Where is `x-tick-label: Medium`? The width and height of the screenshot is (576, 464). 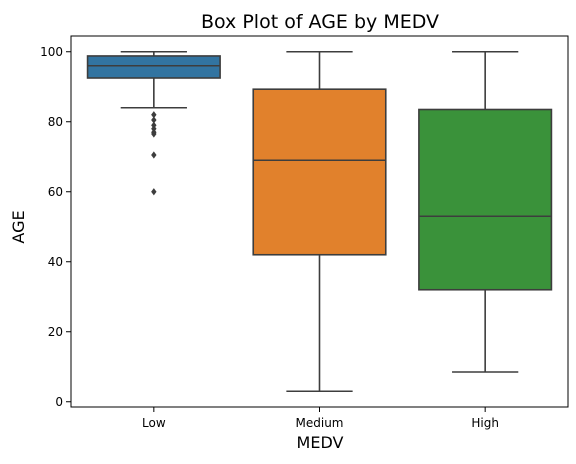
x-tick-label: Medium is located at coordinates (320, 423).